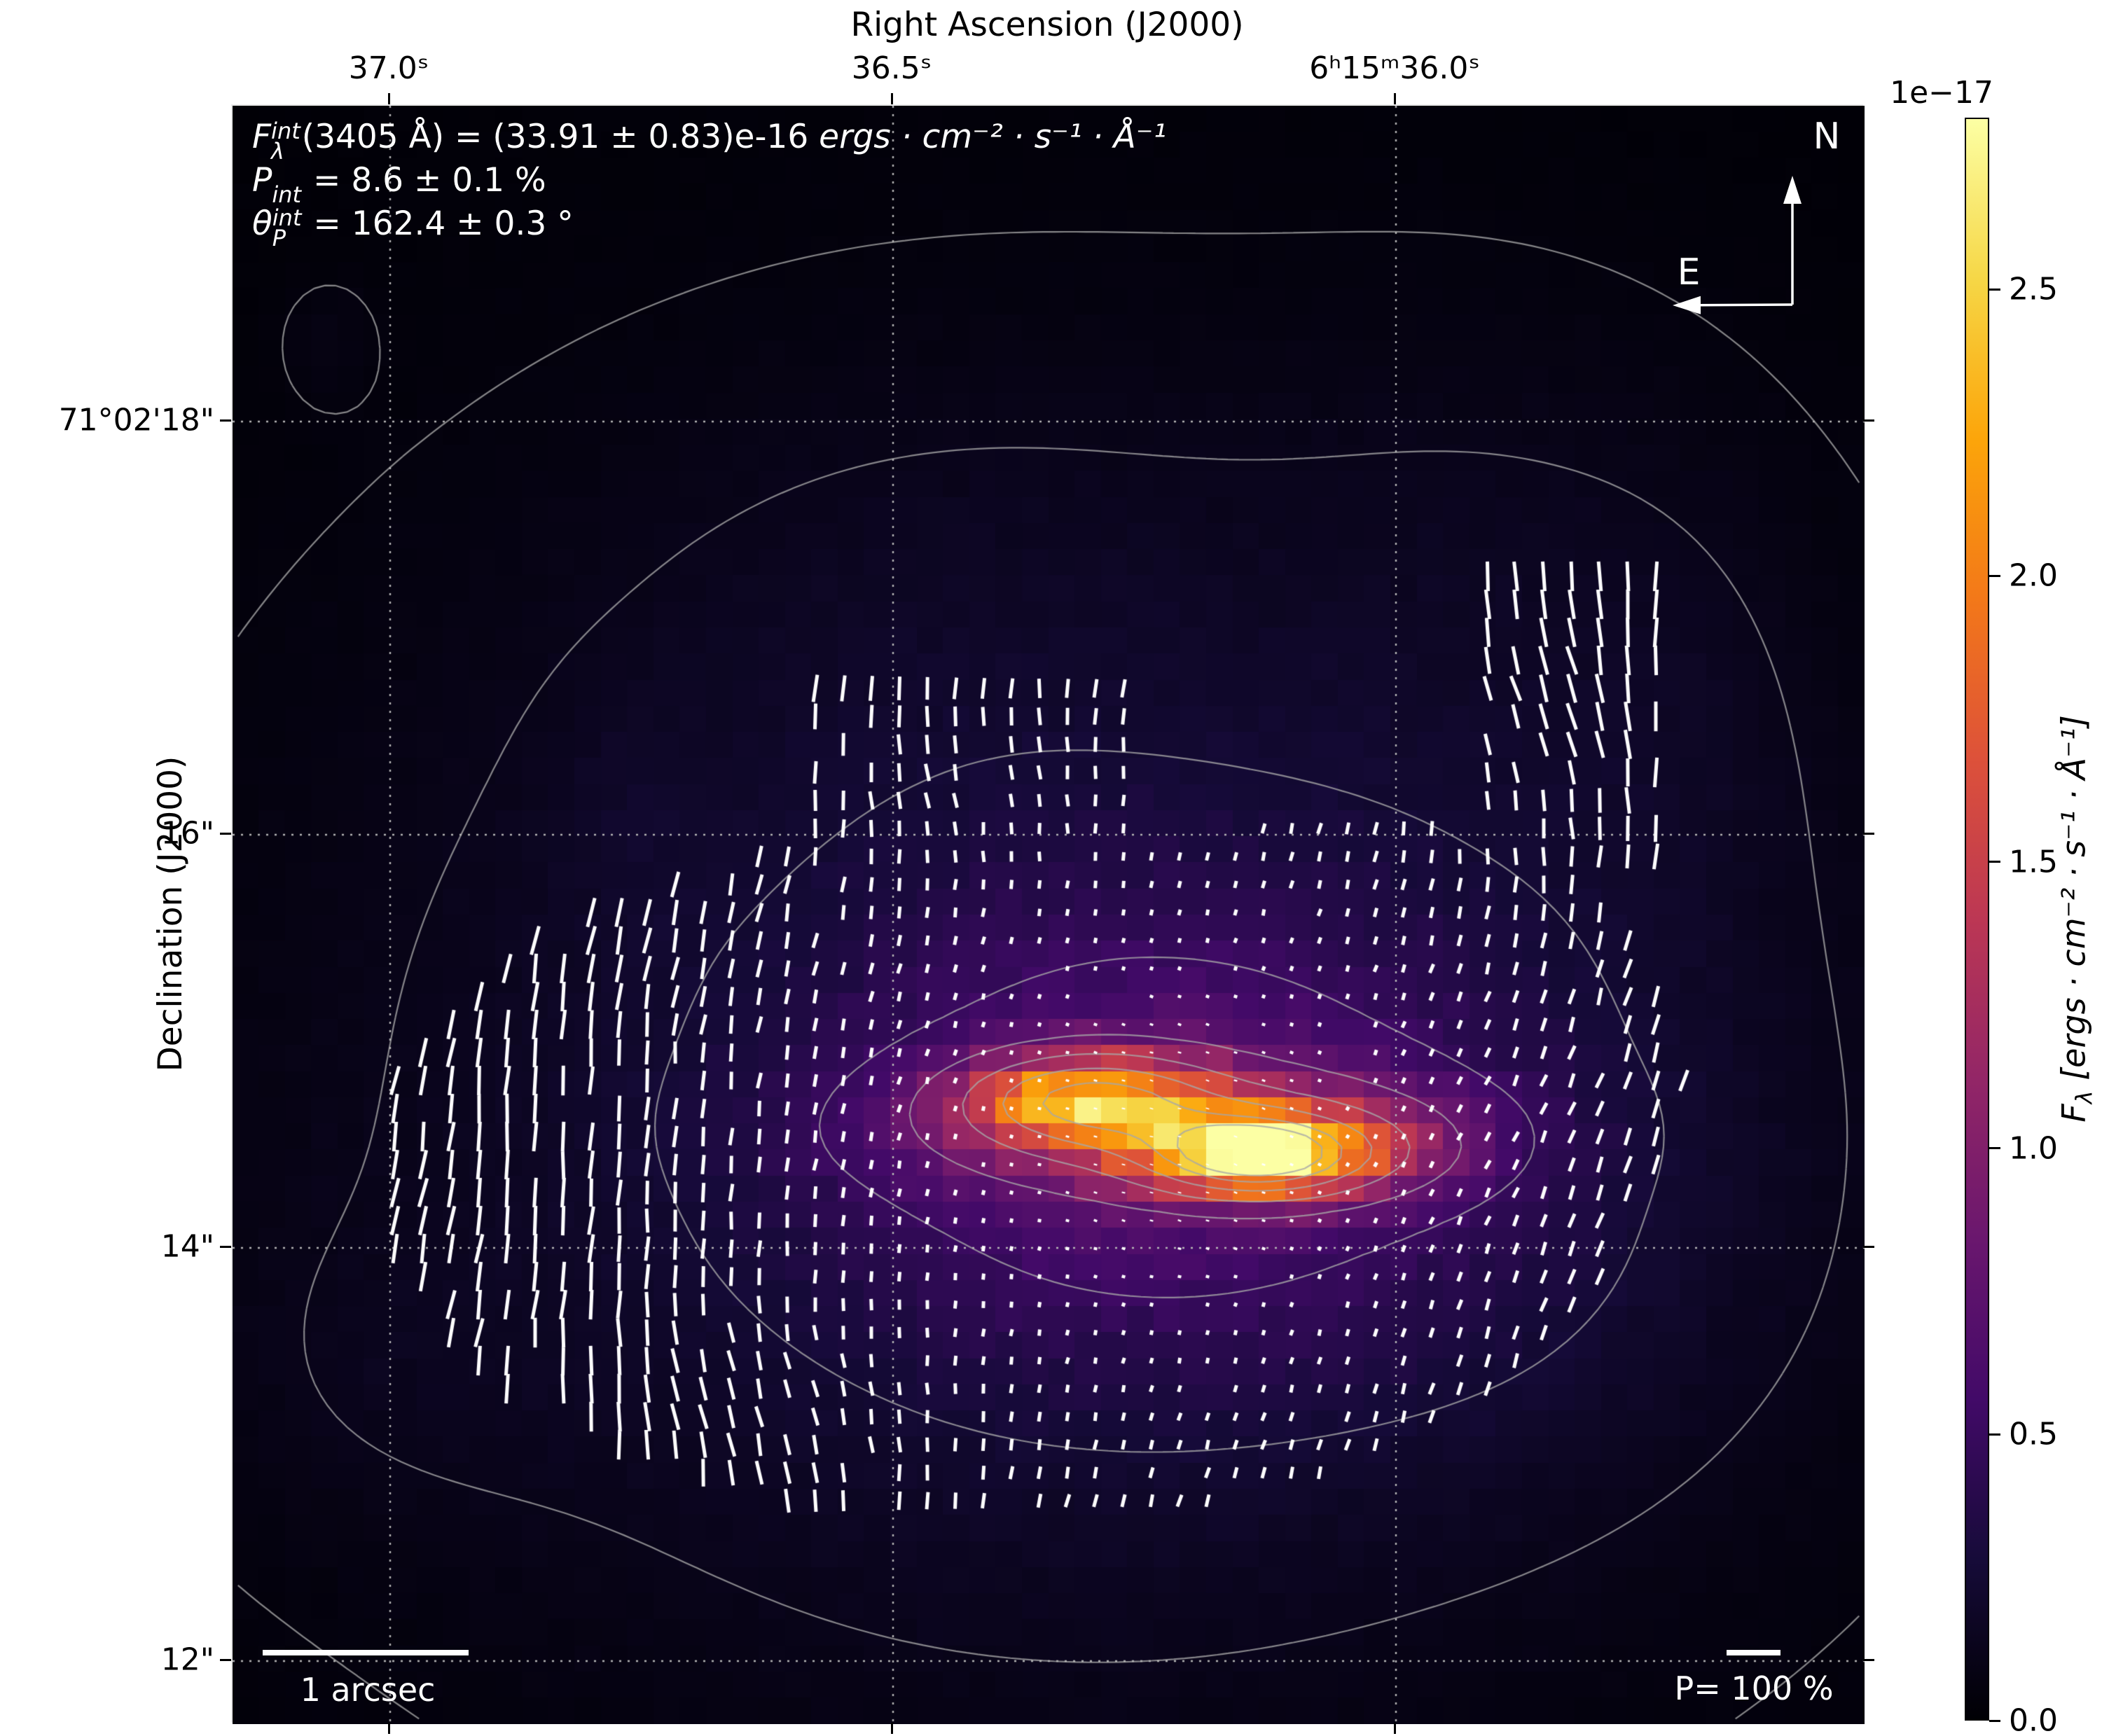 The width and height of the screenshot is (2109, 1736). What do you see at coordinates (1977, 919) in the screenshot?
I see `colorbar` at bounding box center [1977, 919].